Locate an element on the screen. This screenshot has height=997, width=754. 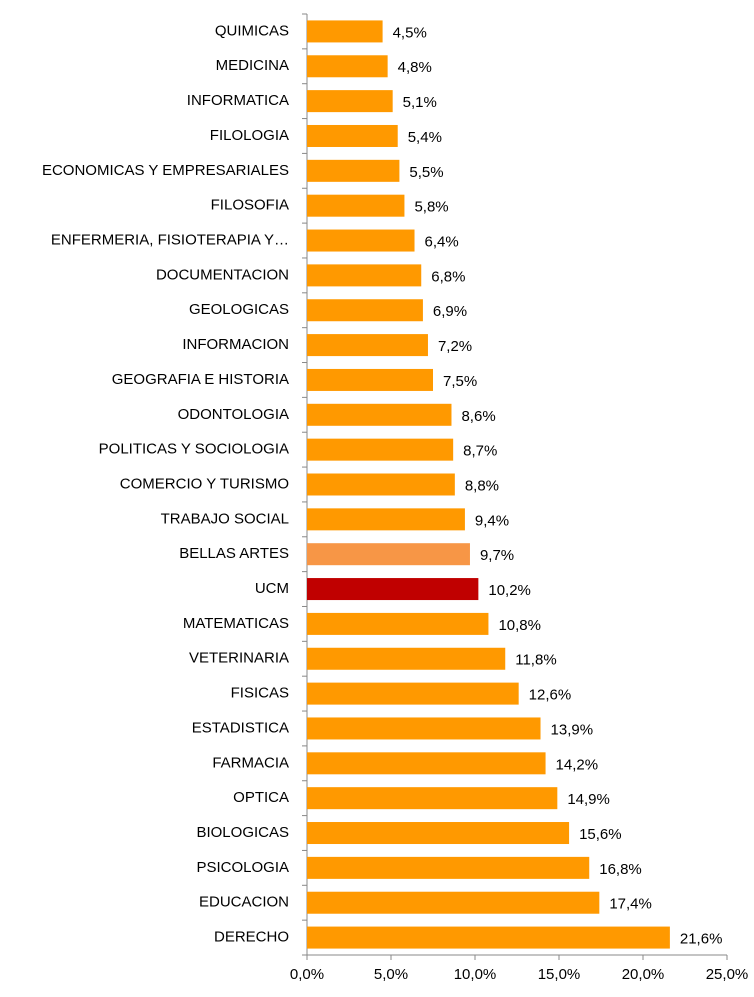
value-label: 12,6% is located at coordinates (550, 695).